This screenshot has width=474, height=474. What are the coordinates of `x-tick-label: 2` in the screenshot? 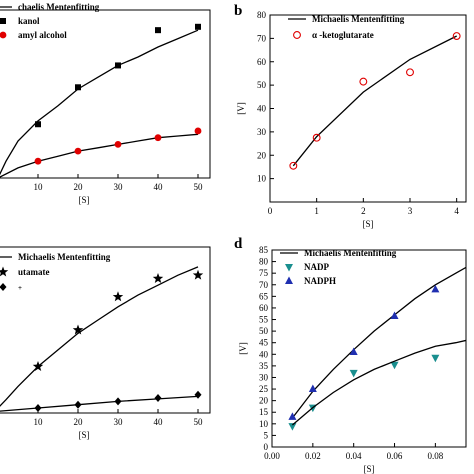 It's located at (363, 211).